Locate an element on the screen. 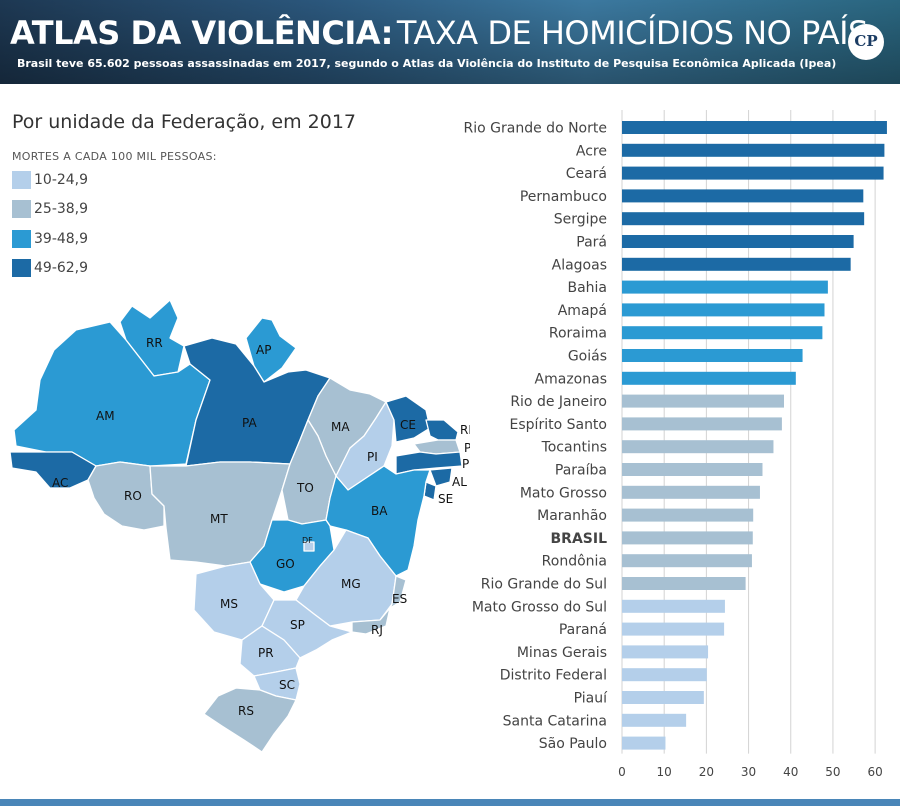  x-tick-label: 30 is located at coordinates (748, 772).